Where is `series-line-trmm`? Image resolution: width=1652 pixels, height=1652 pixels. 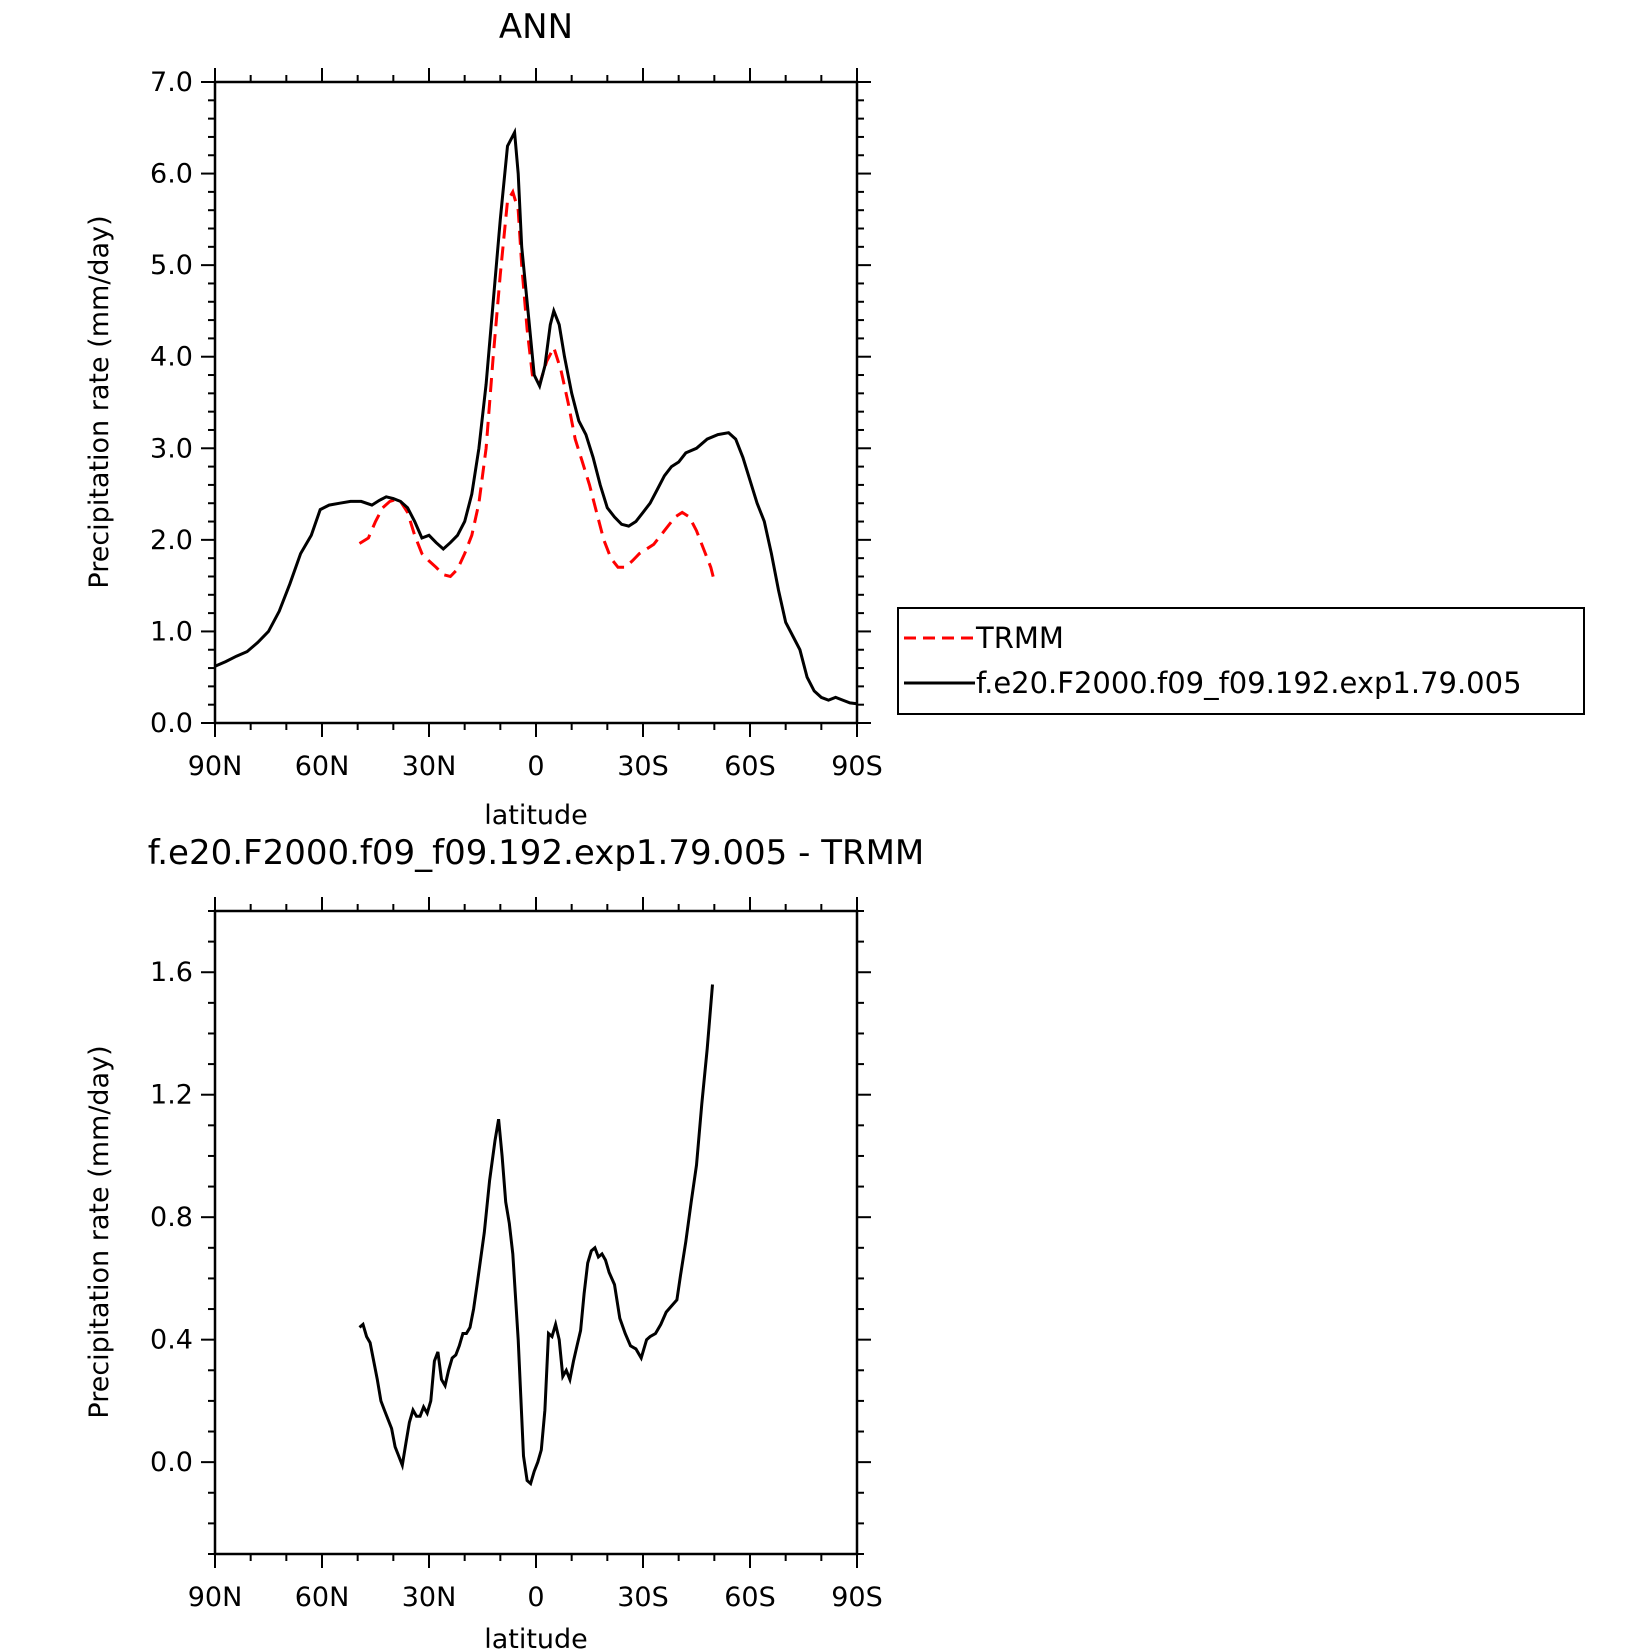 series-line-trmm is located at coordinates (537, 385).